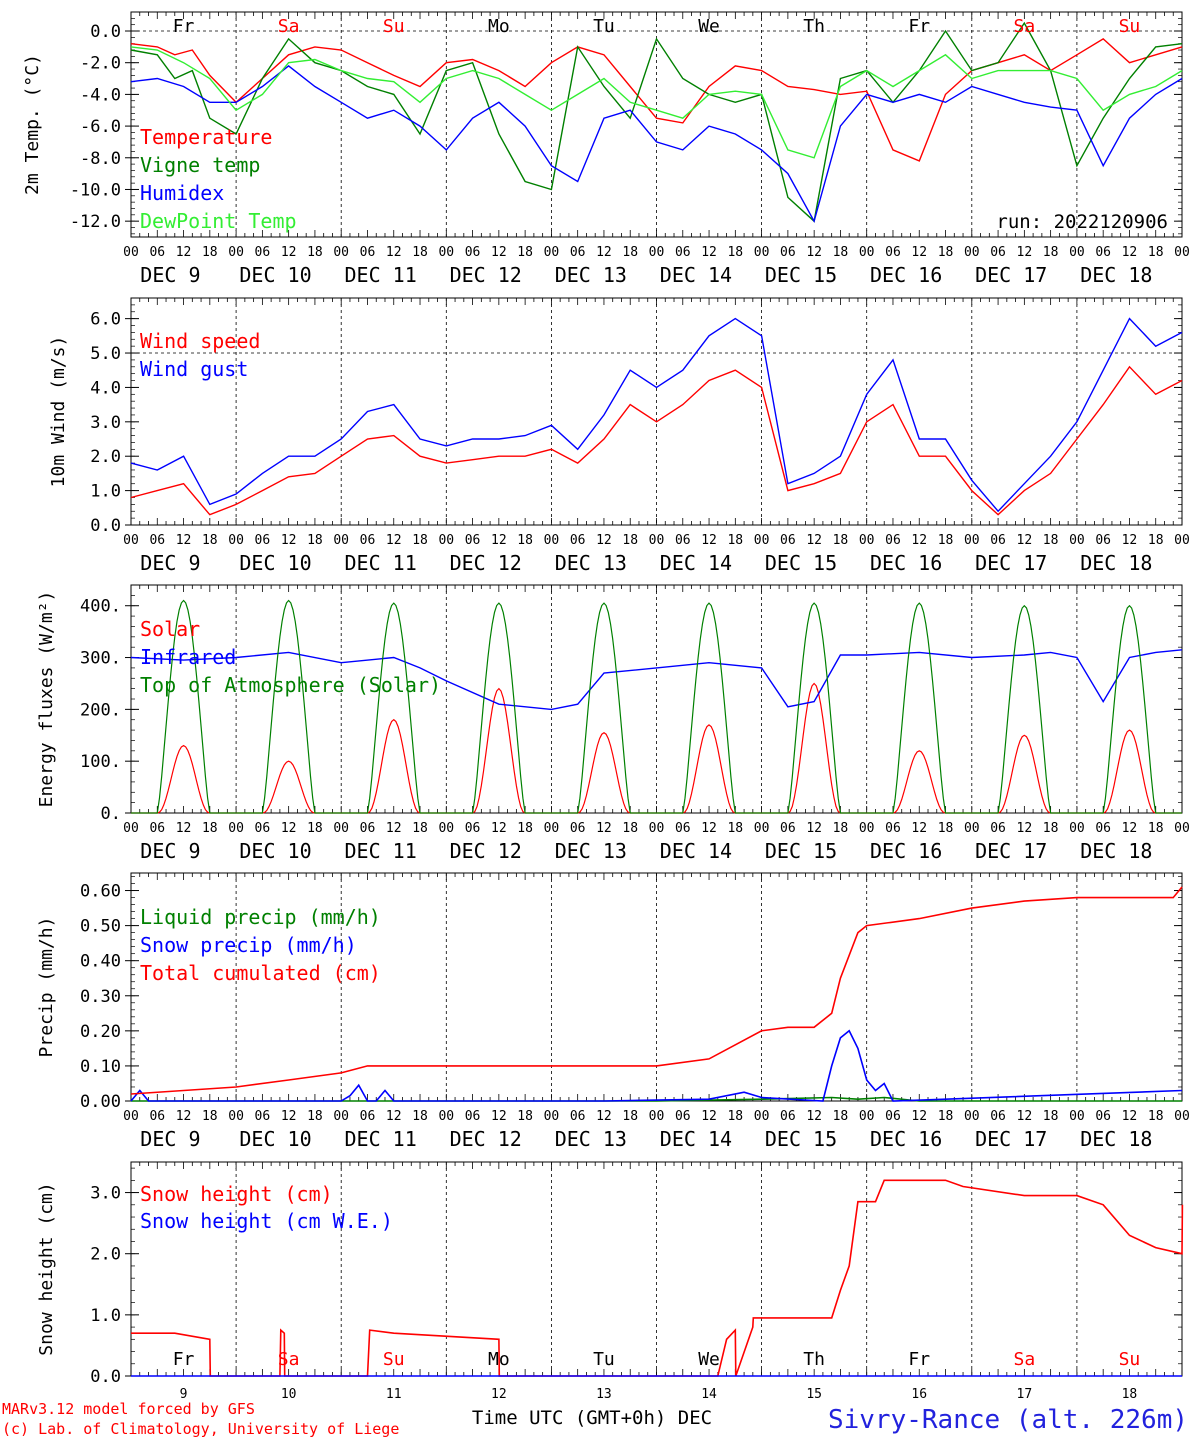  What do you see at coordinates (105, 423) in the screenshot?
I see `y-tick-label: 3.0` at bounding box center [105, 423].